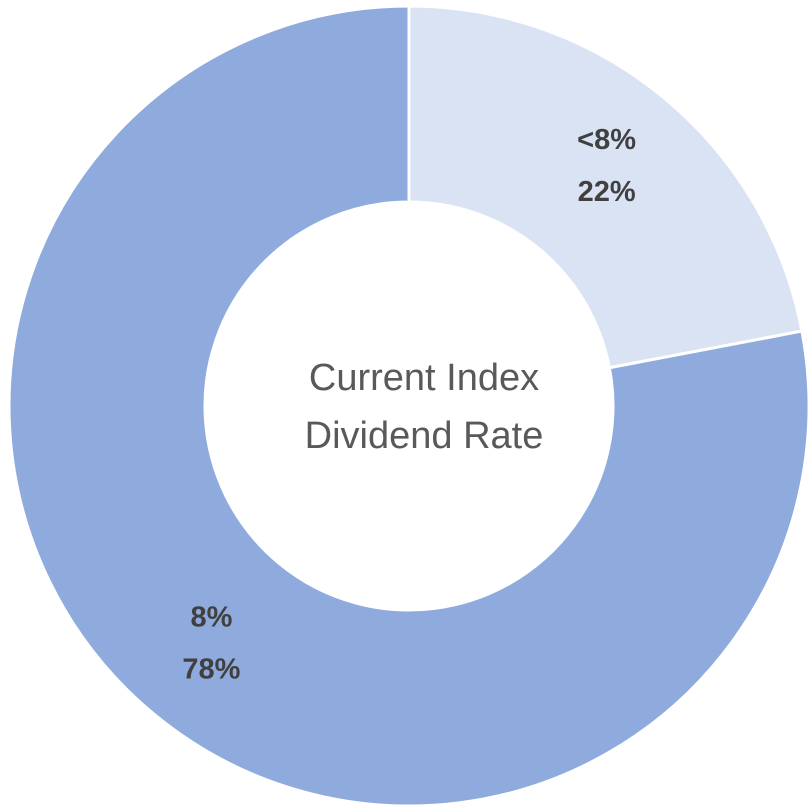 The height and width of the screenshot is (812, 809). I want to click on center-label: Current Index, so click(424, 378).